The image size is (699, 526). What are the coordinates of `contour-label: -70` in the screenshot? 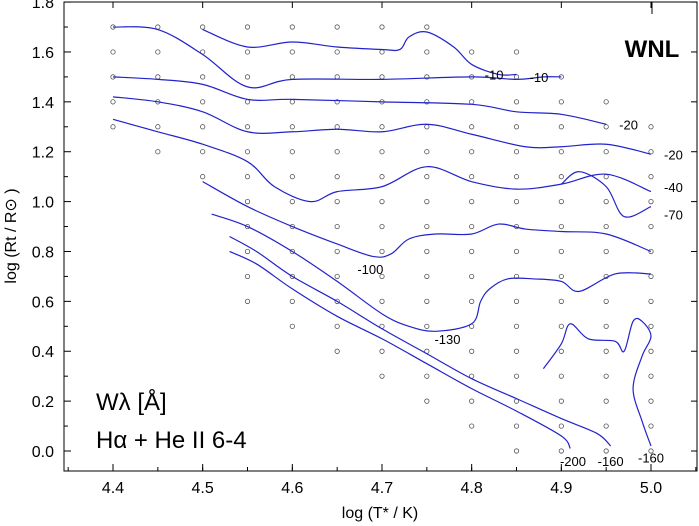 It's located at (673, 214).